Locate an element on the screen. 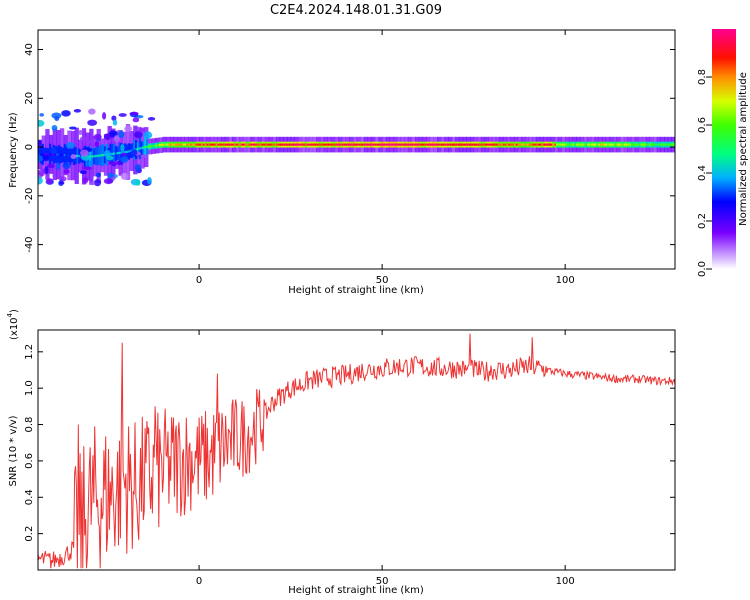 This screenshot has height=600, width=750. spectrogram-y-tick-label: 40 is located at coordinates (29, 49).